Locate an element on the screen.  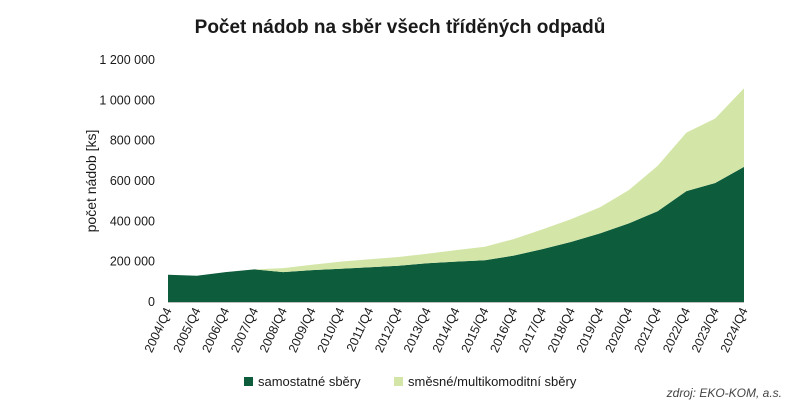
x-tick-label: 2016/Q4 is located at coordinates (503, 329).